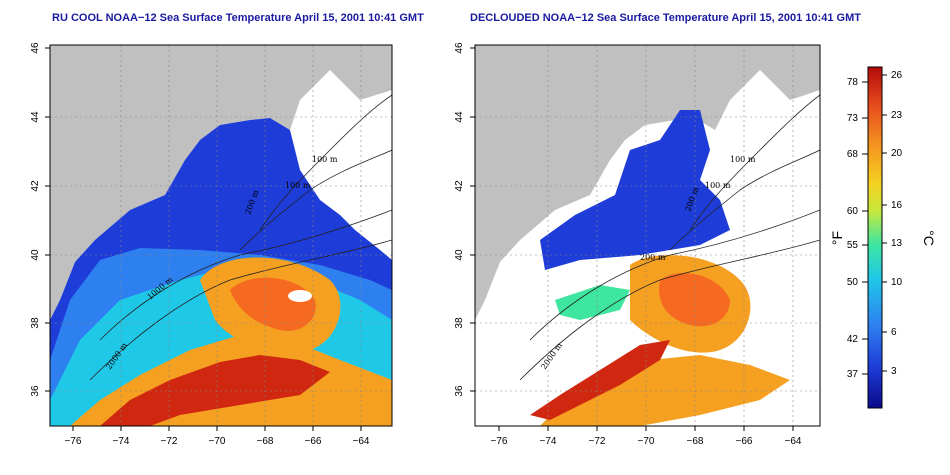 Image resolution: width=950 pixels, height=475 pixels. What do you see at coordinates (897, 205) in the screenshot?
I see `celsius-tick-label: 16` at bounding box center [897, 205].